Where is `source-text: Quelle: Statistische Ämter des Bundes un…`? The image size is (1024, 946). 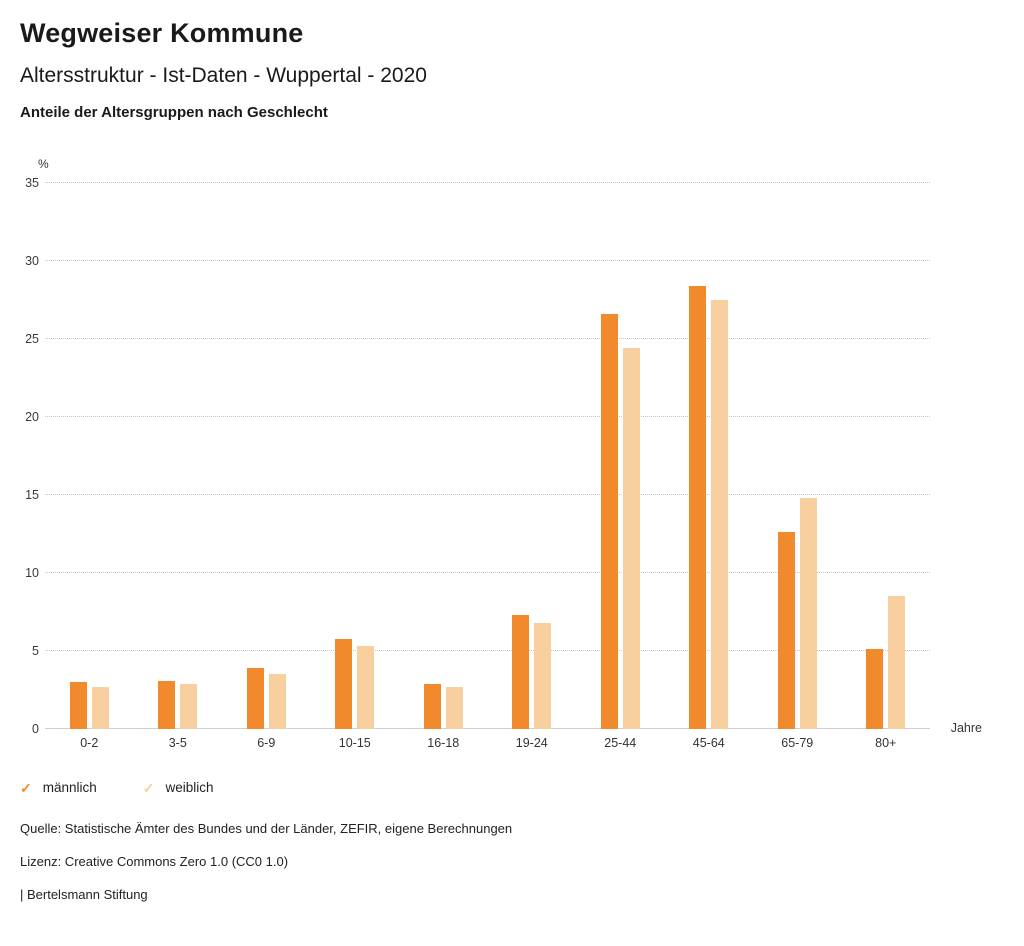 source-text: Quelle: Statistische Ämter des Bundes un… is located at coordinates (266, 828).